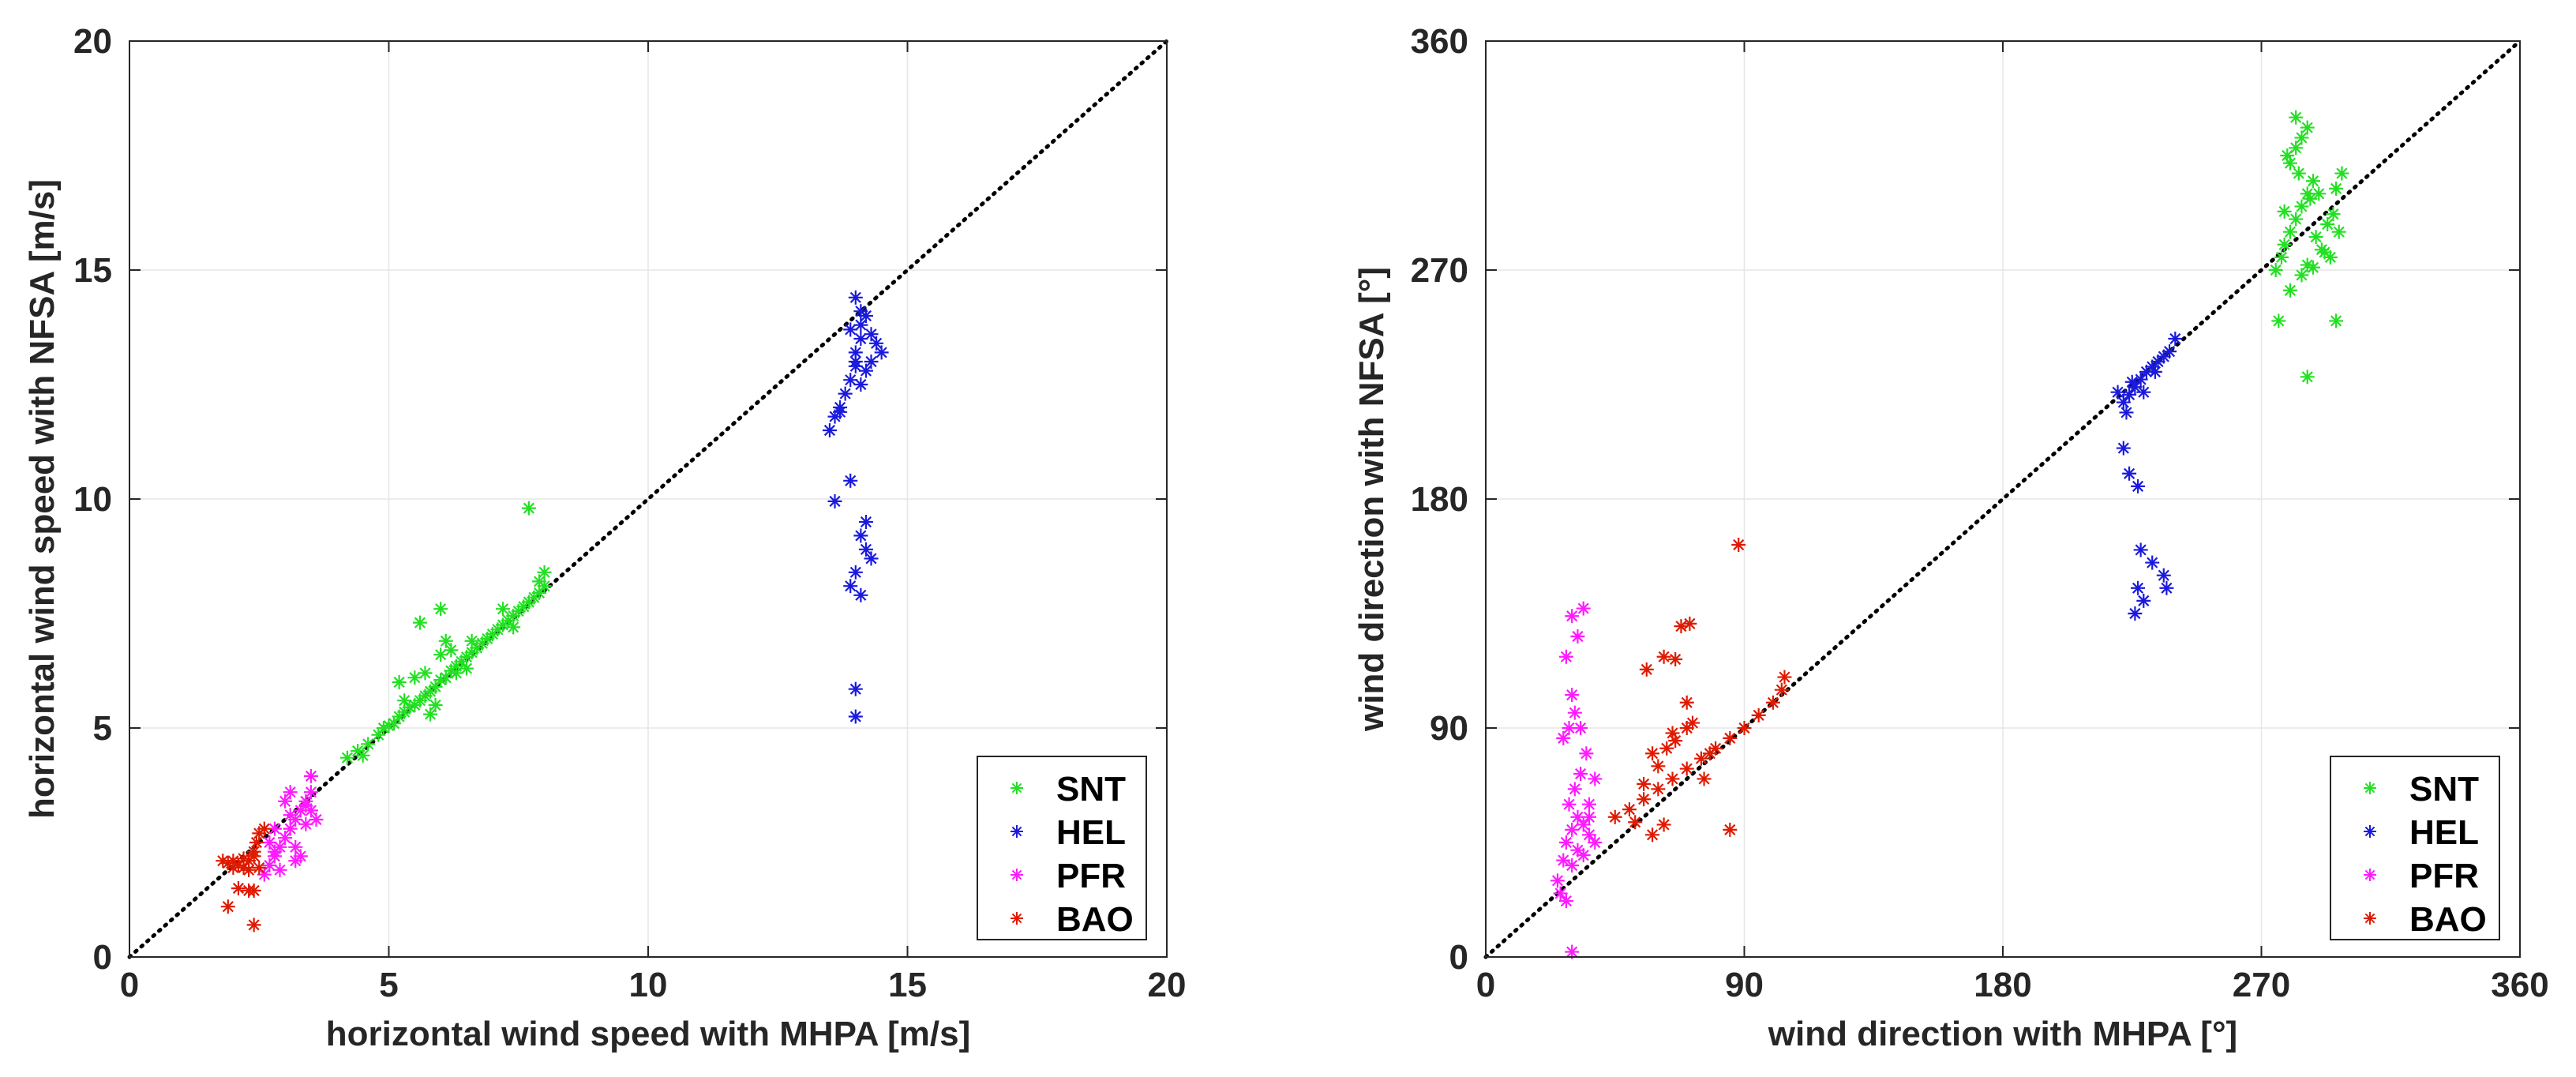 The width and height of the screenshot is (2576, 1077). I want to click on legend-marker-pfr, so click(2370, 875).